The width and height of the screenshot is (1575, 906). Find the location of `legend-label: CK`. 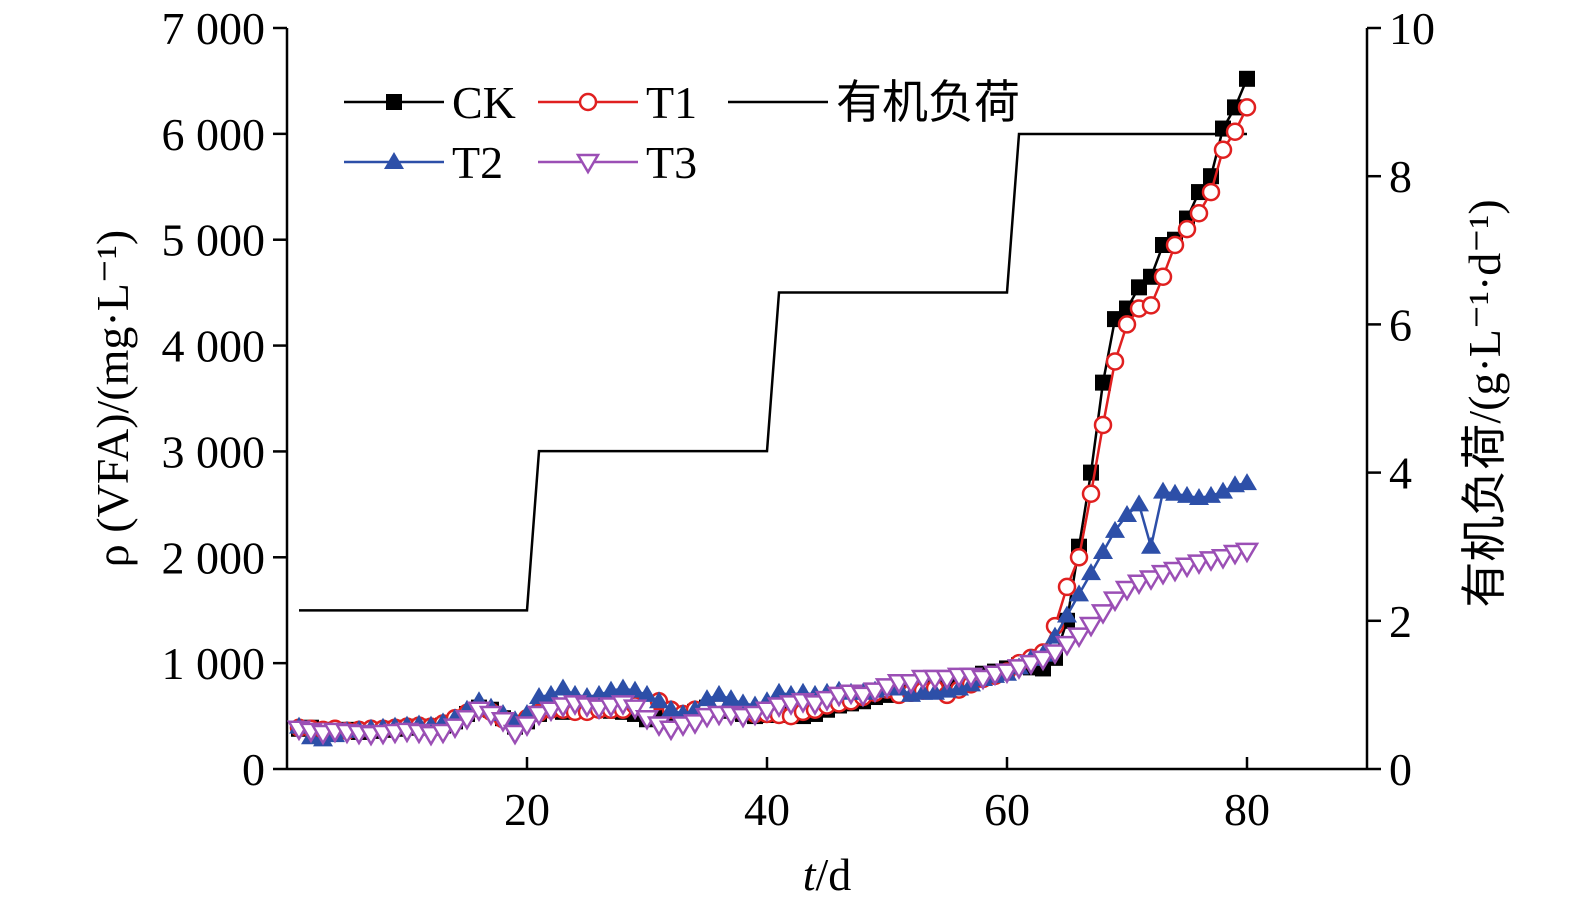

legend-label: CK is located at coordinates (484, 102).